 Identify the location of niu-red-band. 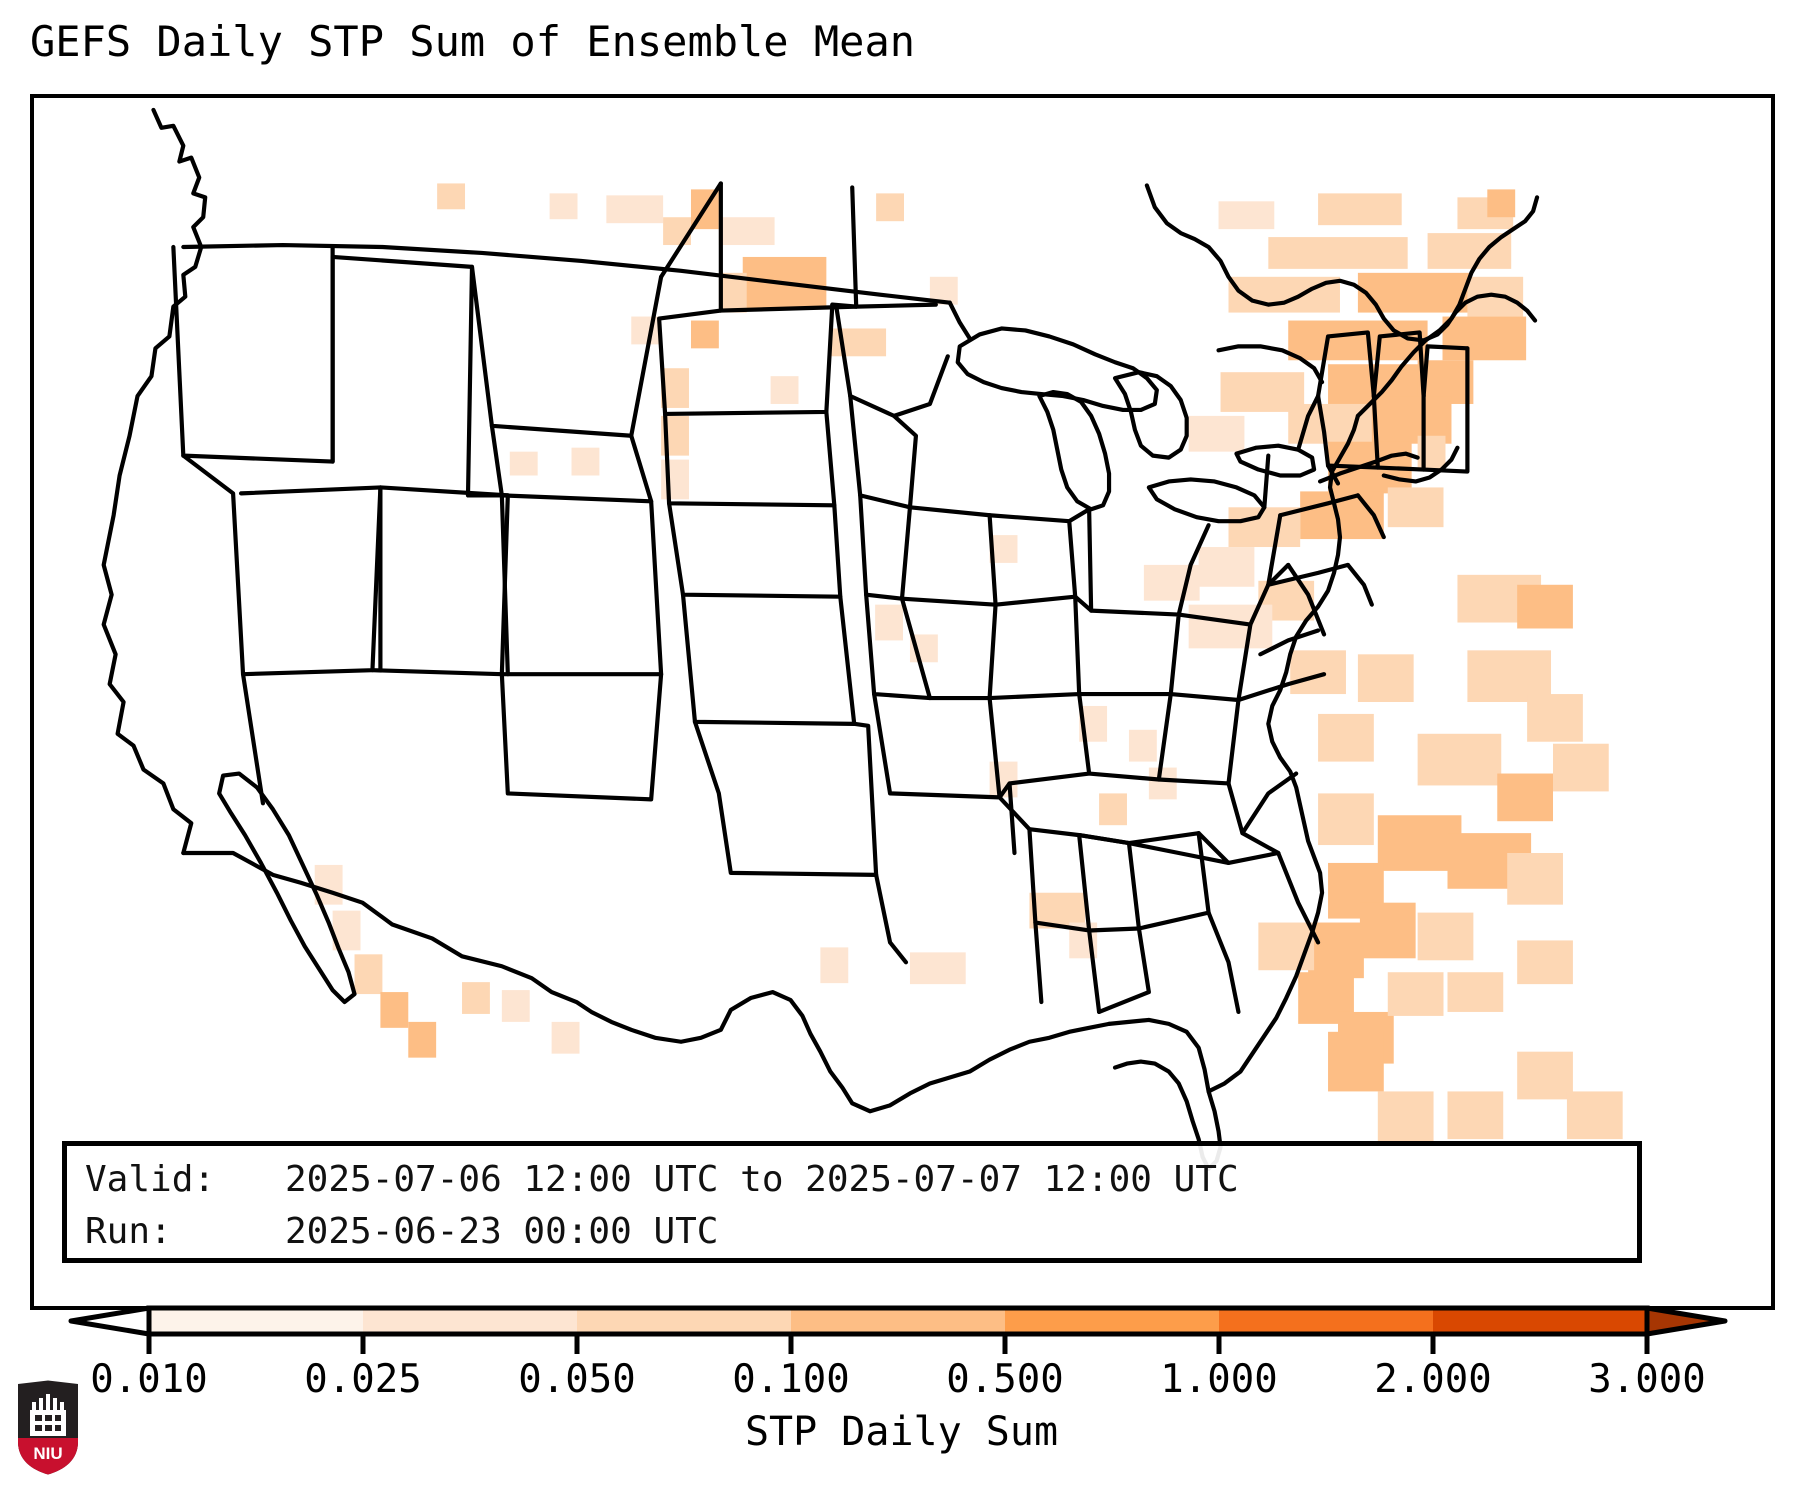
(48, 1456).